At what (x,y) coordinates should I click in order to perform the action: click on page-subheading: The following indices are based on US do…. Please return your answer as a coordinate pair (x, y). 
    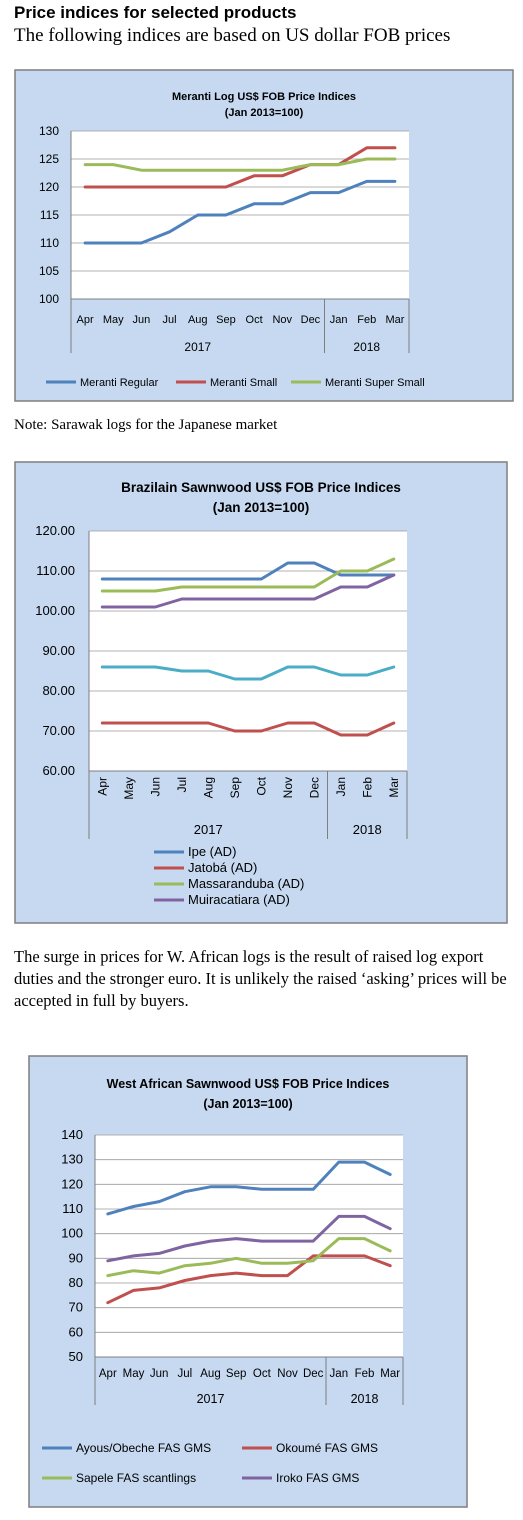
    Looking at the image, I should click on (232, 35).